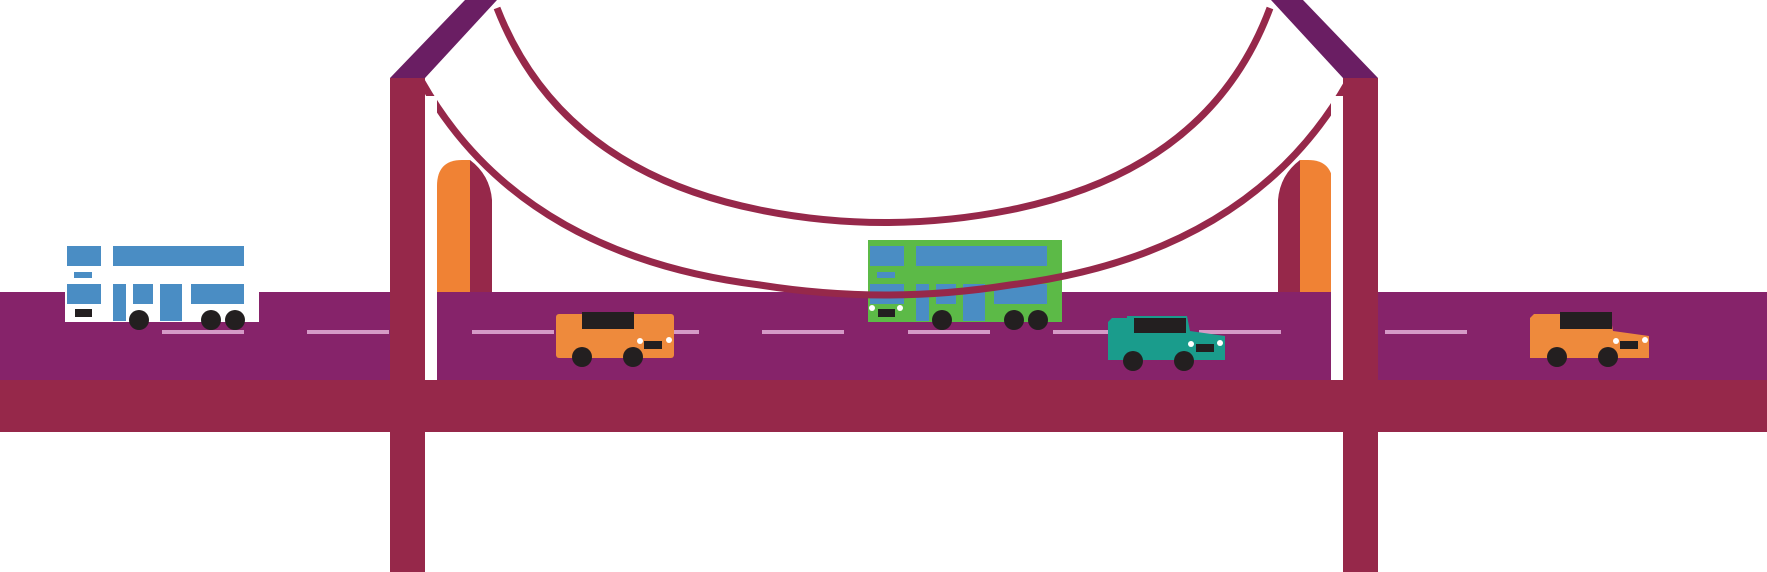  I want to click on vehicle-car-teal, so click(1166, 343).